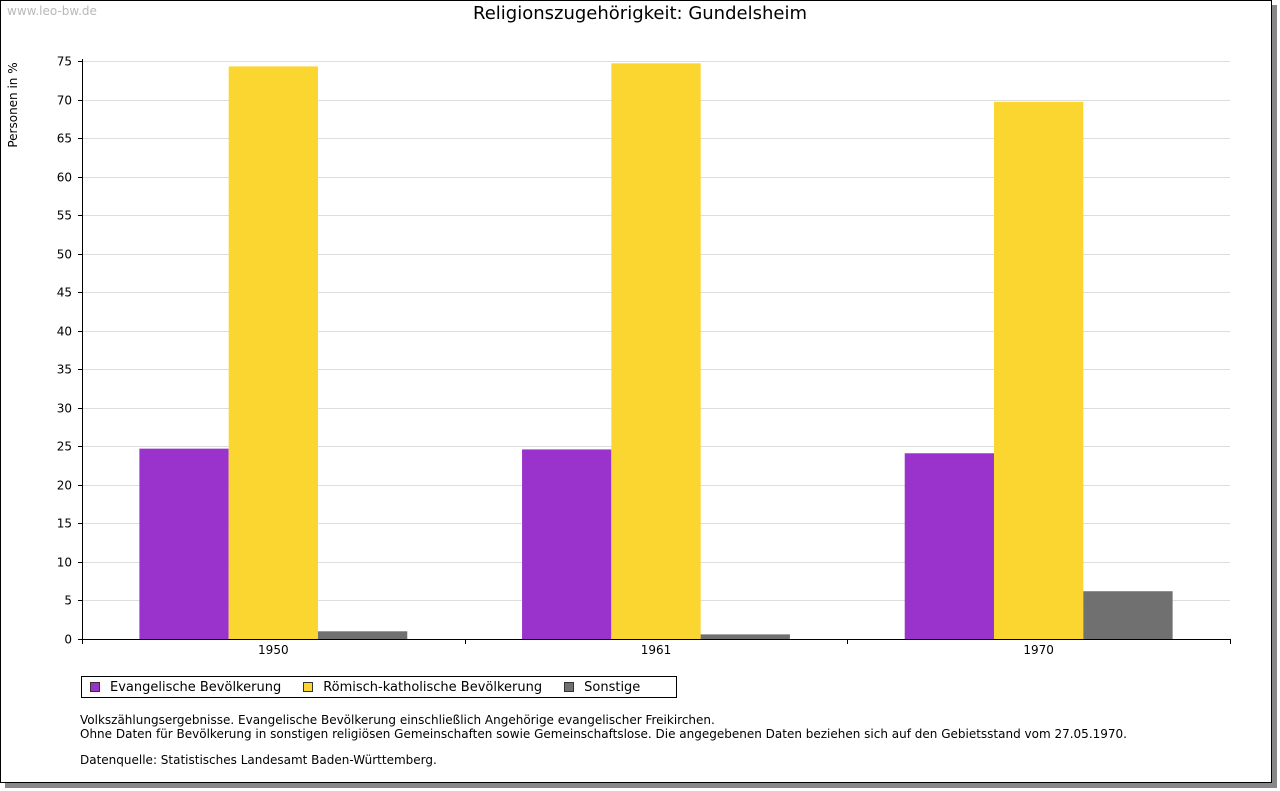 This screenshot has width=1280, height=791. What do you see at coordinates (640, 13) in the screenshot?
I see `chart-title: Religionszugehörigkeit: Gundelsheim` at bounding box center [640, 13].